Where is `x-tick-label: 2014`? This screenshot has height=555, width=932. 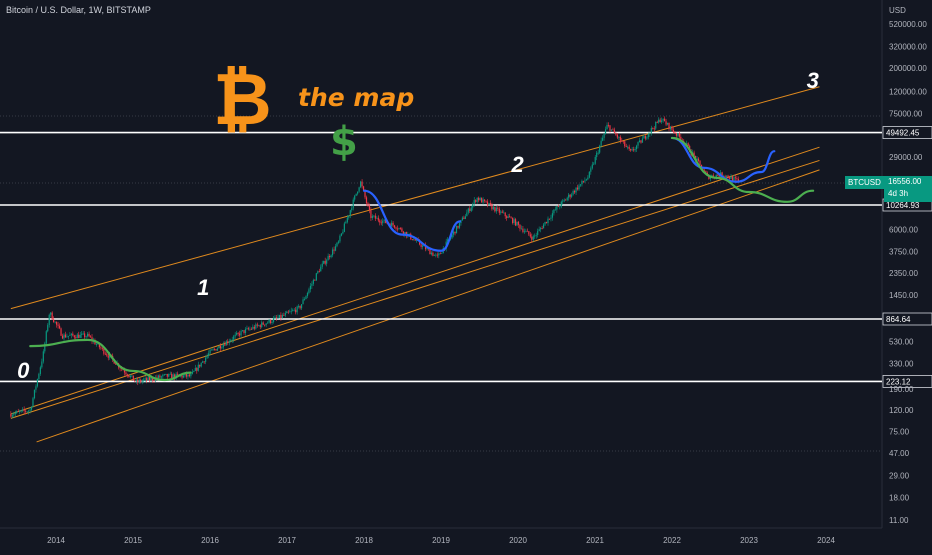 x-tick-label: 2014 is located at coordinates (56, 540).